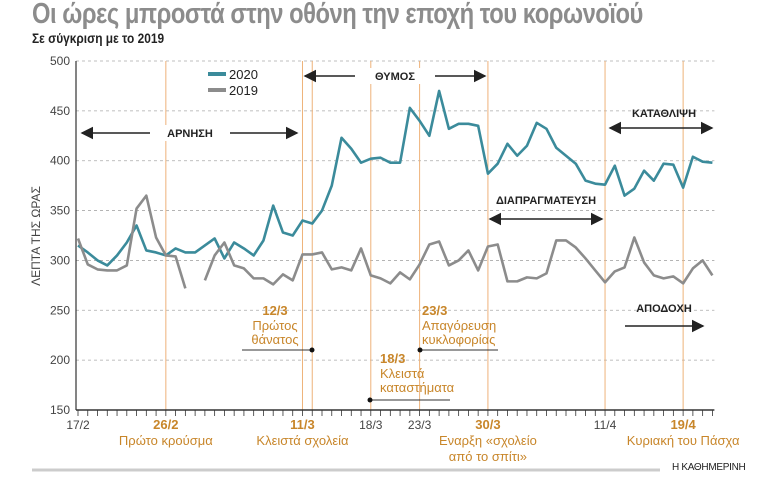 The image size is (768, 480). I want to click on y-tick-label: 500, so click(60, 61).